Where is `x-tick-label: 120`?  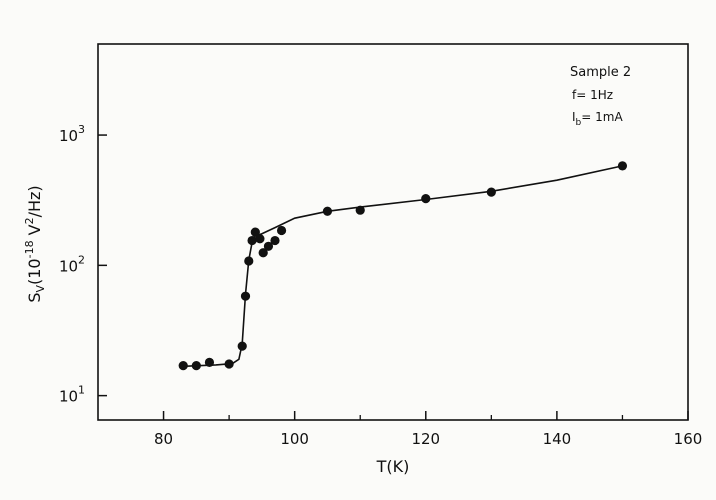
x-tick-label: 120 is located at coordinates (425, 439).